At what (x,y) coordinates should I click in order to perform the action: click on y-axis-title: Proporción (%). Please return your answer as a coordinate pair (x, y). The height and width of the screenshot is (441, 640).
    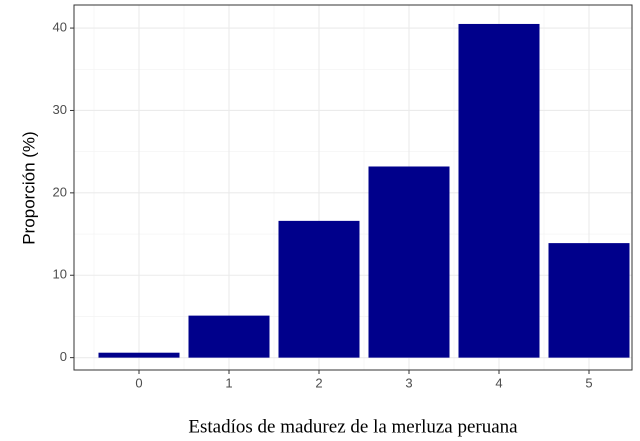
    Looking at the image, I should click on (28, 187).